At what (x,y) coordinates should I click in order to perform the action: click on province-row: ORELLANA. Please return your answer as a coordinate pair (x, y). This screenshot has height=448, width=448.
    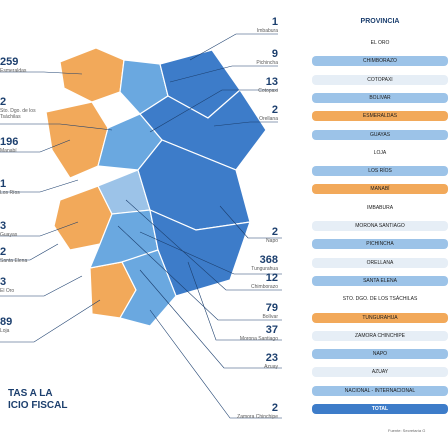
    Looking at the image, I should click on (380, 262).